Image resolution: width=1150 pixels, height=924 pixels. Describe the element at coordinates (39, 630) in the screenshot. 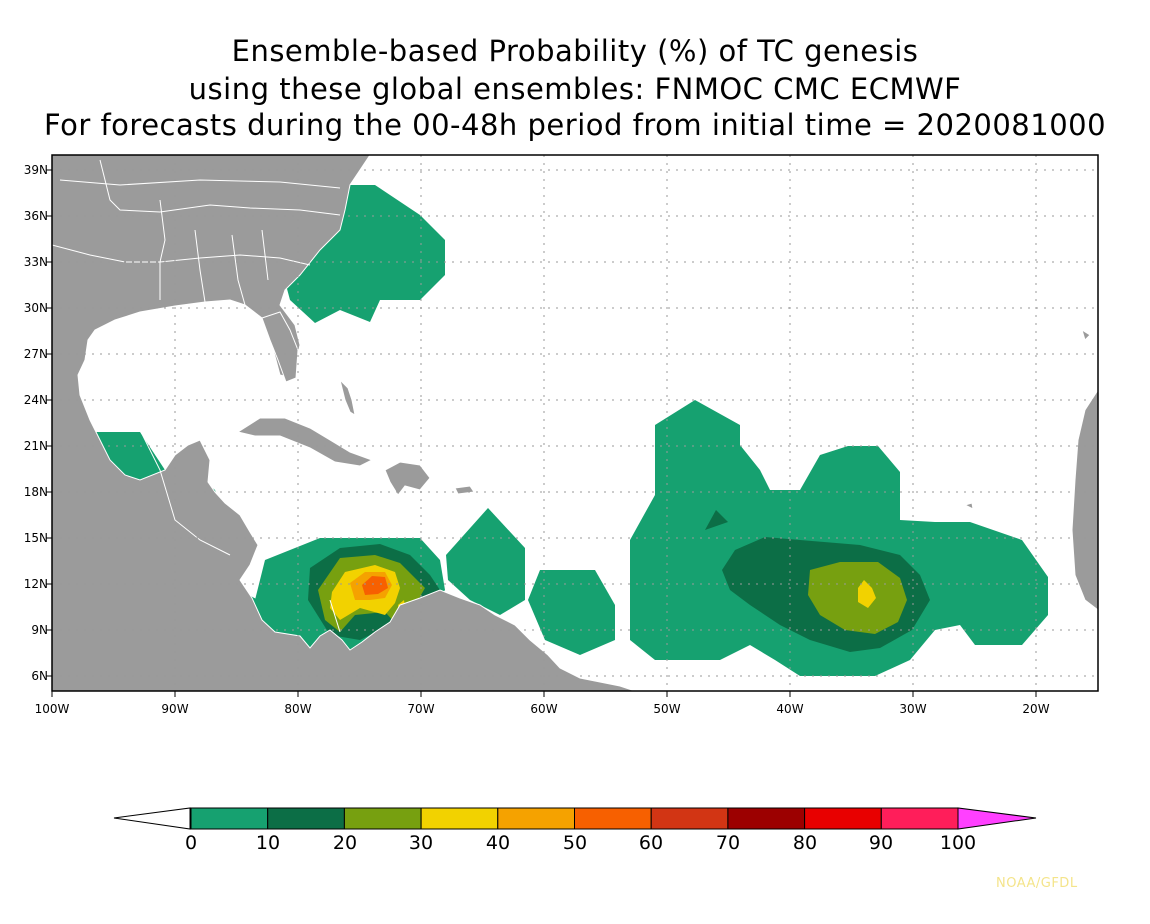

I see `lat-label: 9N` at that location.